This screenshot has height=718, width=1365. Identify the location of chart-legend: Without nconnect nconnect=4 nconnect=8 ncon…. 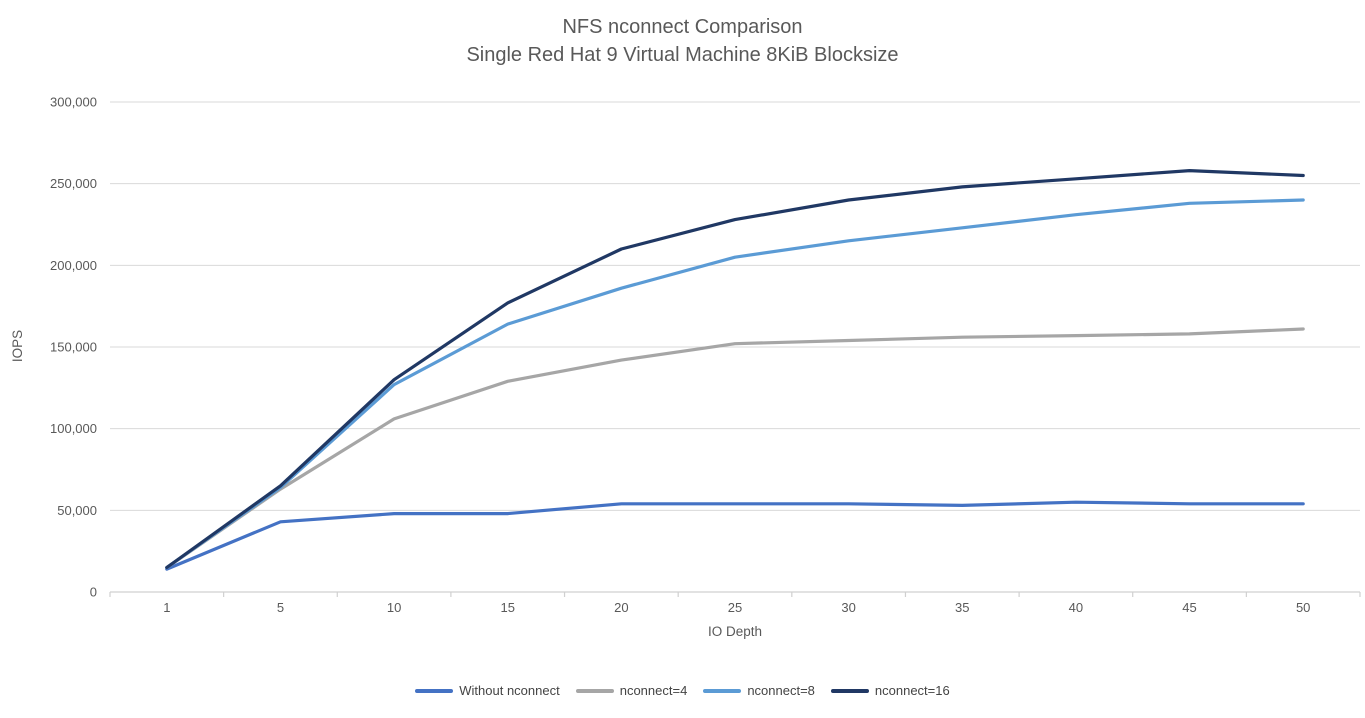
(682, 690).